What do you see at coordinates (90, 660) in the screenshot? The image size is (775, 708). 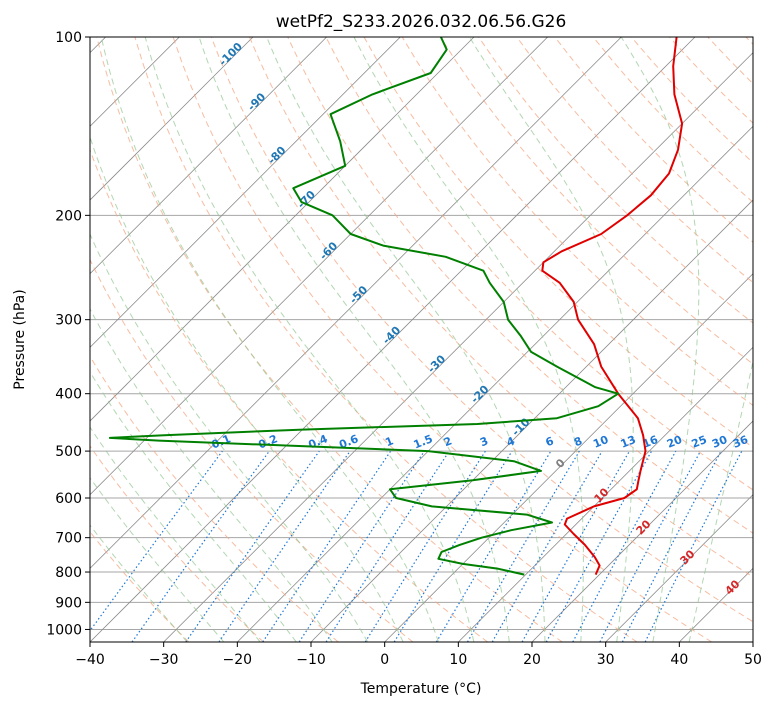 I see `x-tick-label: −40` at bounding box center [90, 660].